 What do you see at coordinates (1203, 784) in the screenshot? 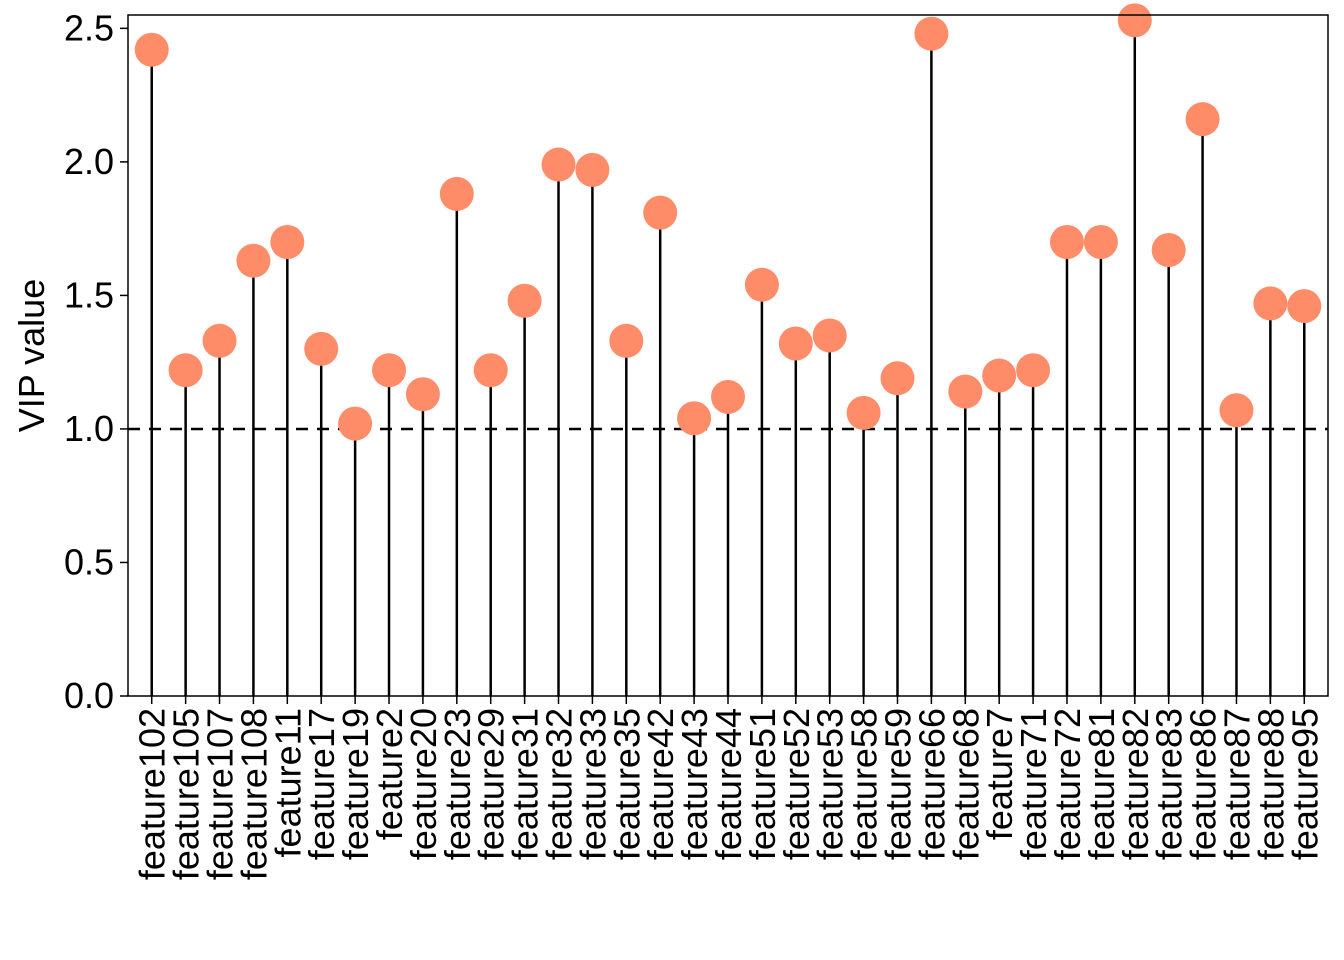
I see `x-tick-label: feature86` at bounding box center [1203, 784].